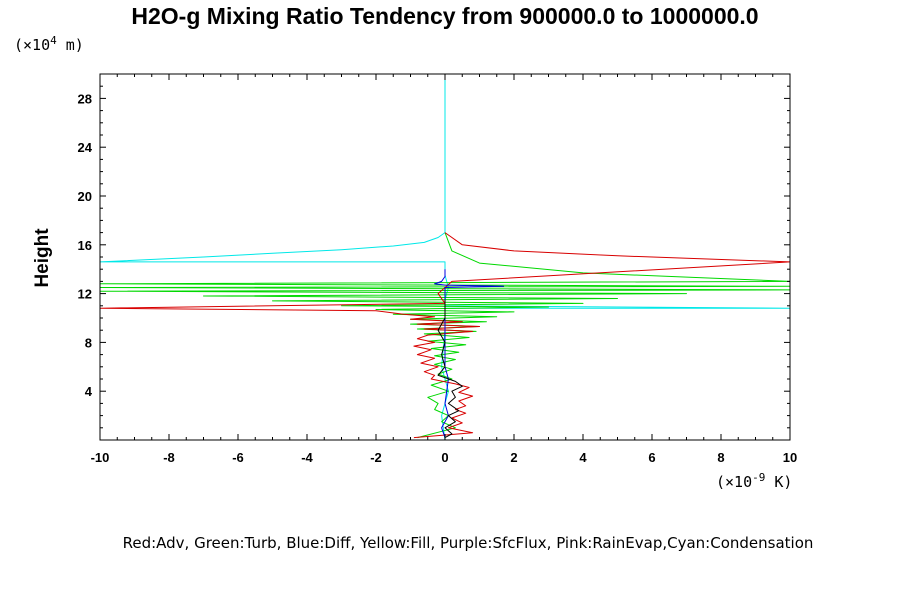  Describe the element at coordinates (513, 457) in the screenshot. I see `x-tick-label: 2` at that location.